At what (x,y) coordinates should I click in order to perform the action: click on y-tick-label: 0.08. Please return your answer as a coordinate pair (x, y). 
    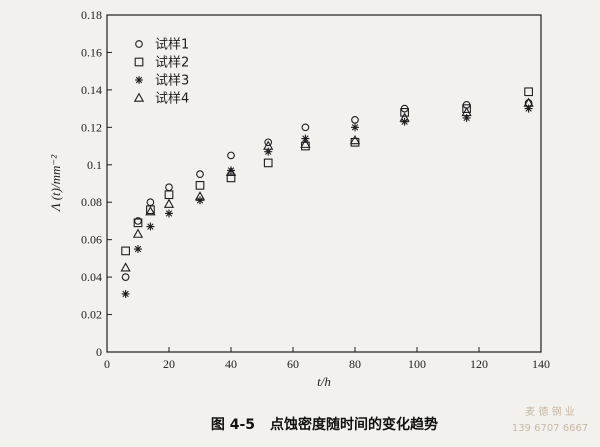
    Looking at the image, I should click on (91, 202).